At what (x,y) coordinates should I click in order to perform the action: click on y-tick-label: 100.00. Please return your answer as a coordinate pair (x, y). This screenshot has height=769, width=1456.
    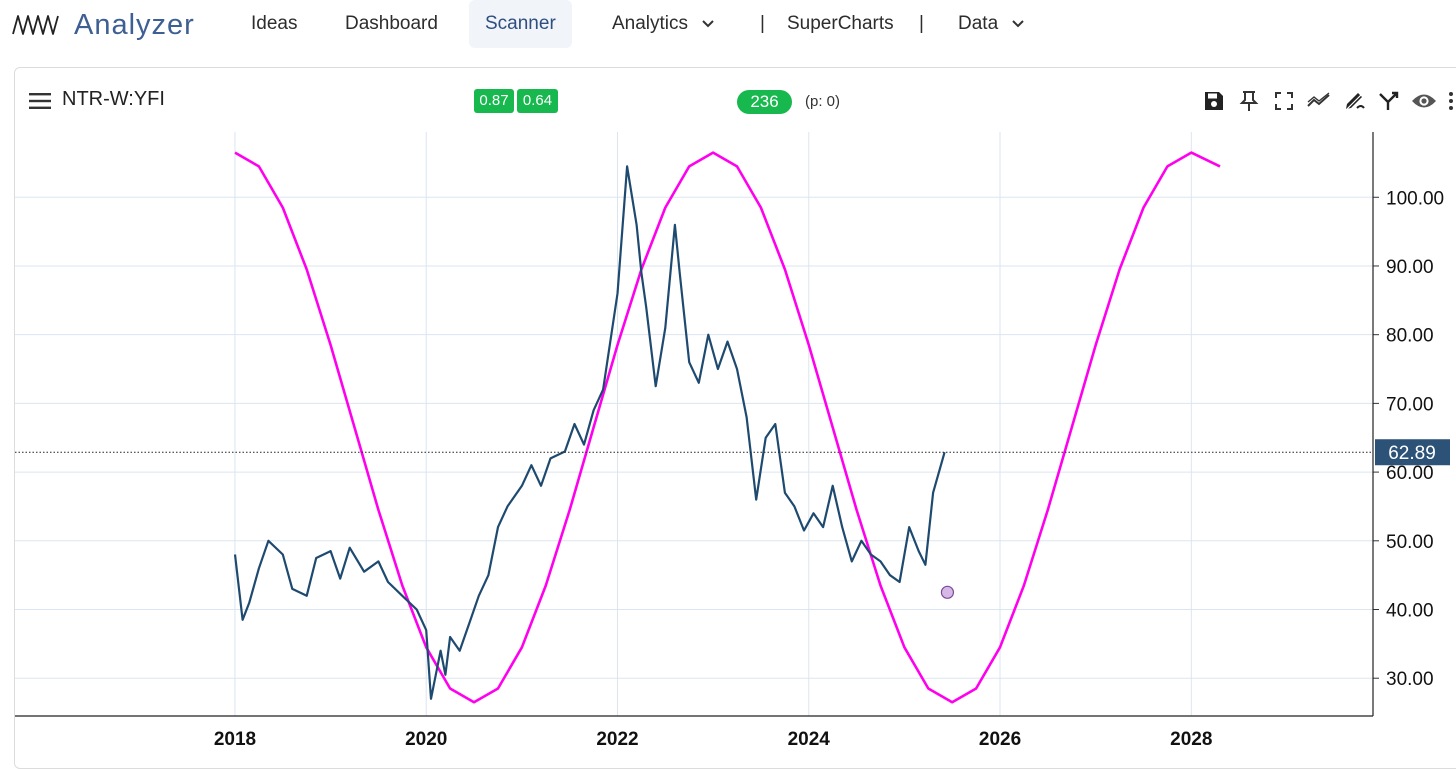
    Looking at the image, I should click on (1415, 198).